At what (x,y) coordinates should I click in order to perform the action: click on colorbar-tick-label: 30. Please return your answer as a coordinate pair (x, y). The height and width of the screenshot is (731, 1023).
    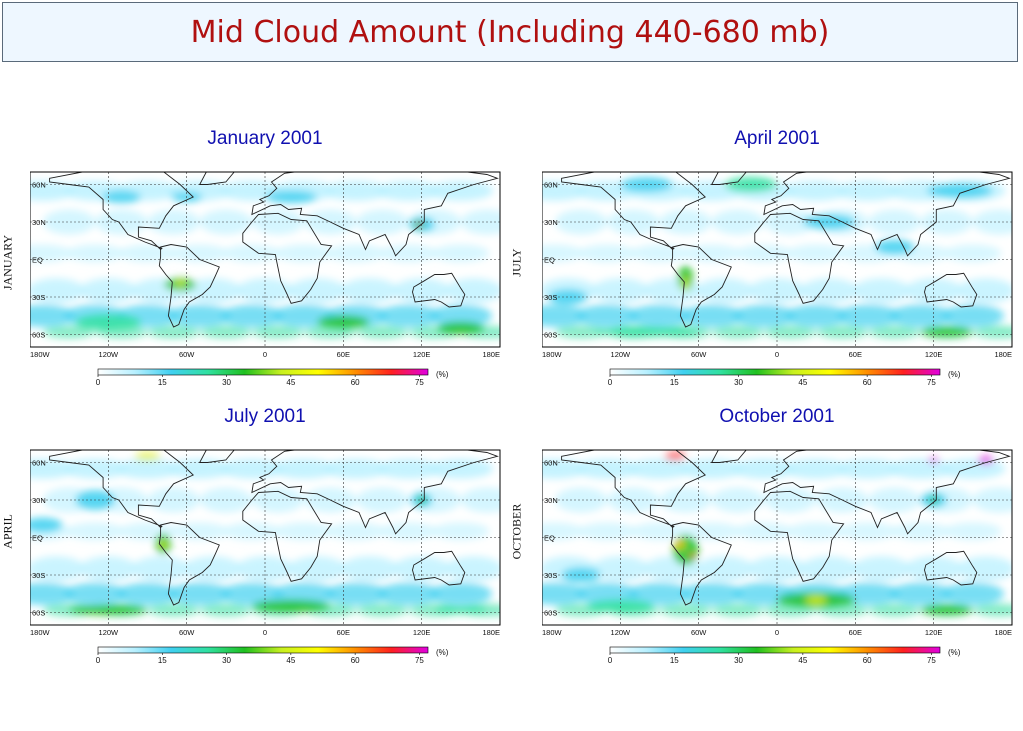
    Looking at the image, I should click on (738, 660).